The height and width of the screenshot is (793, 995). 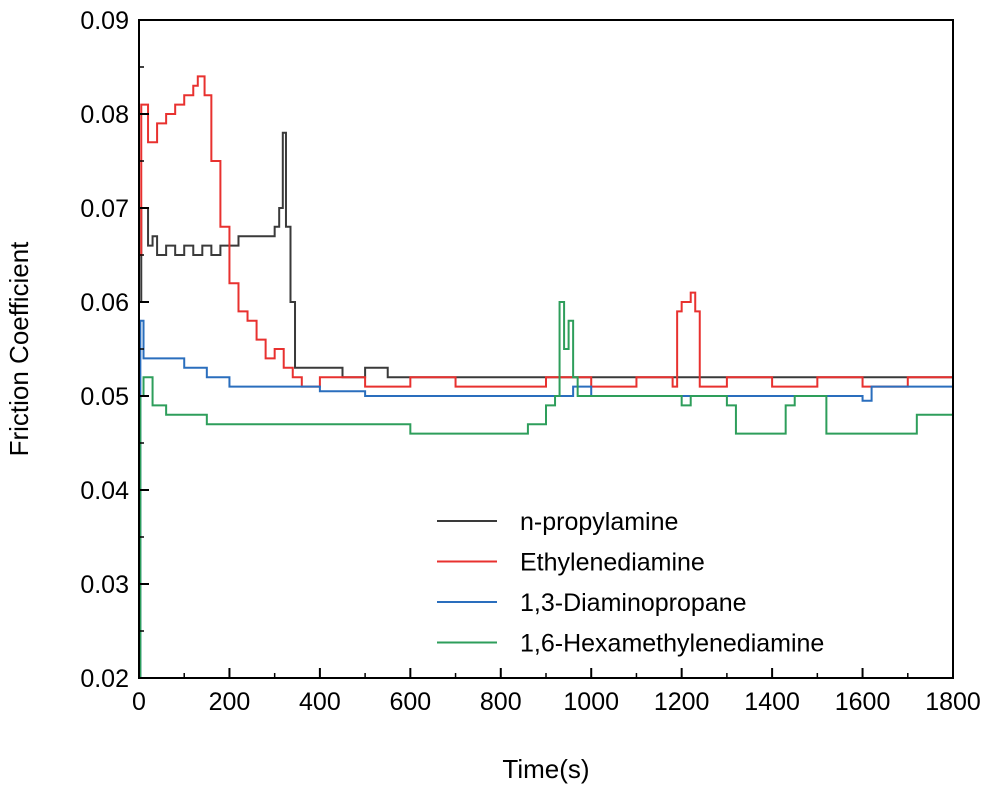 What do you see at coordinates (104, 679) in the screenshot?
I see `y-tick-label: 0.02` at bounding box center [104, 679].